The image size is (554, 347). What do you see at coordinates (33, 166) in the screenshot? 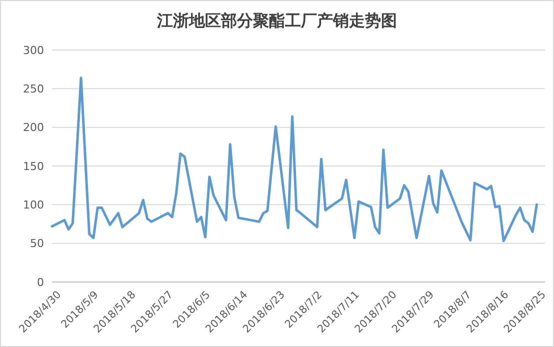
I see `y-tick-label: 150` at bounding box center [33, 166].